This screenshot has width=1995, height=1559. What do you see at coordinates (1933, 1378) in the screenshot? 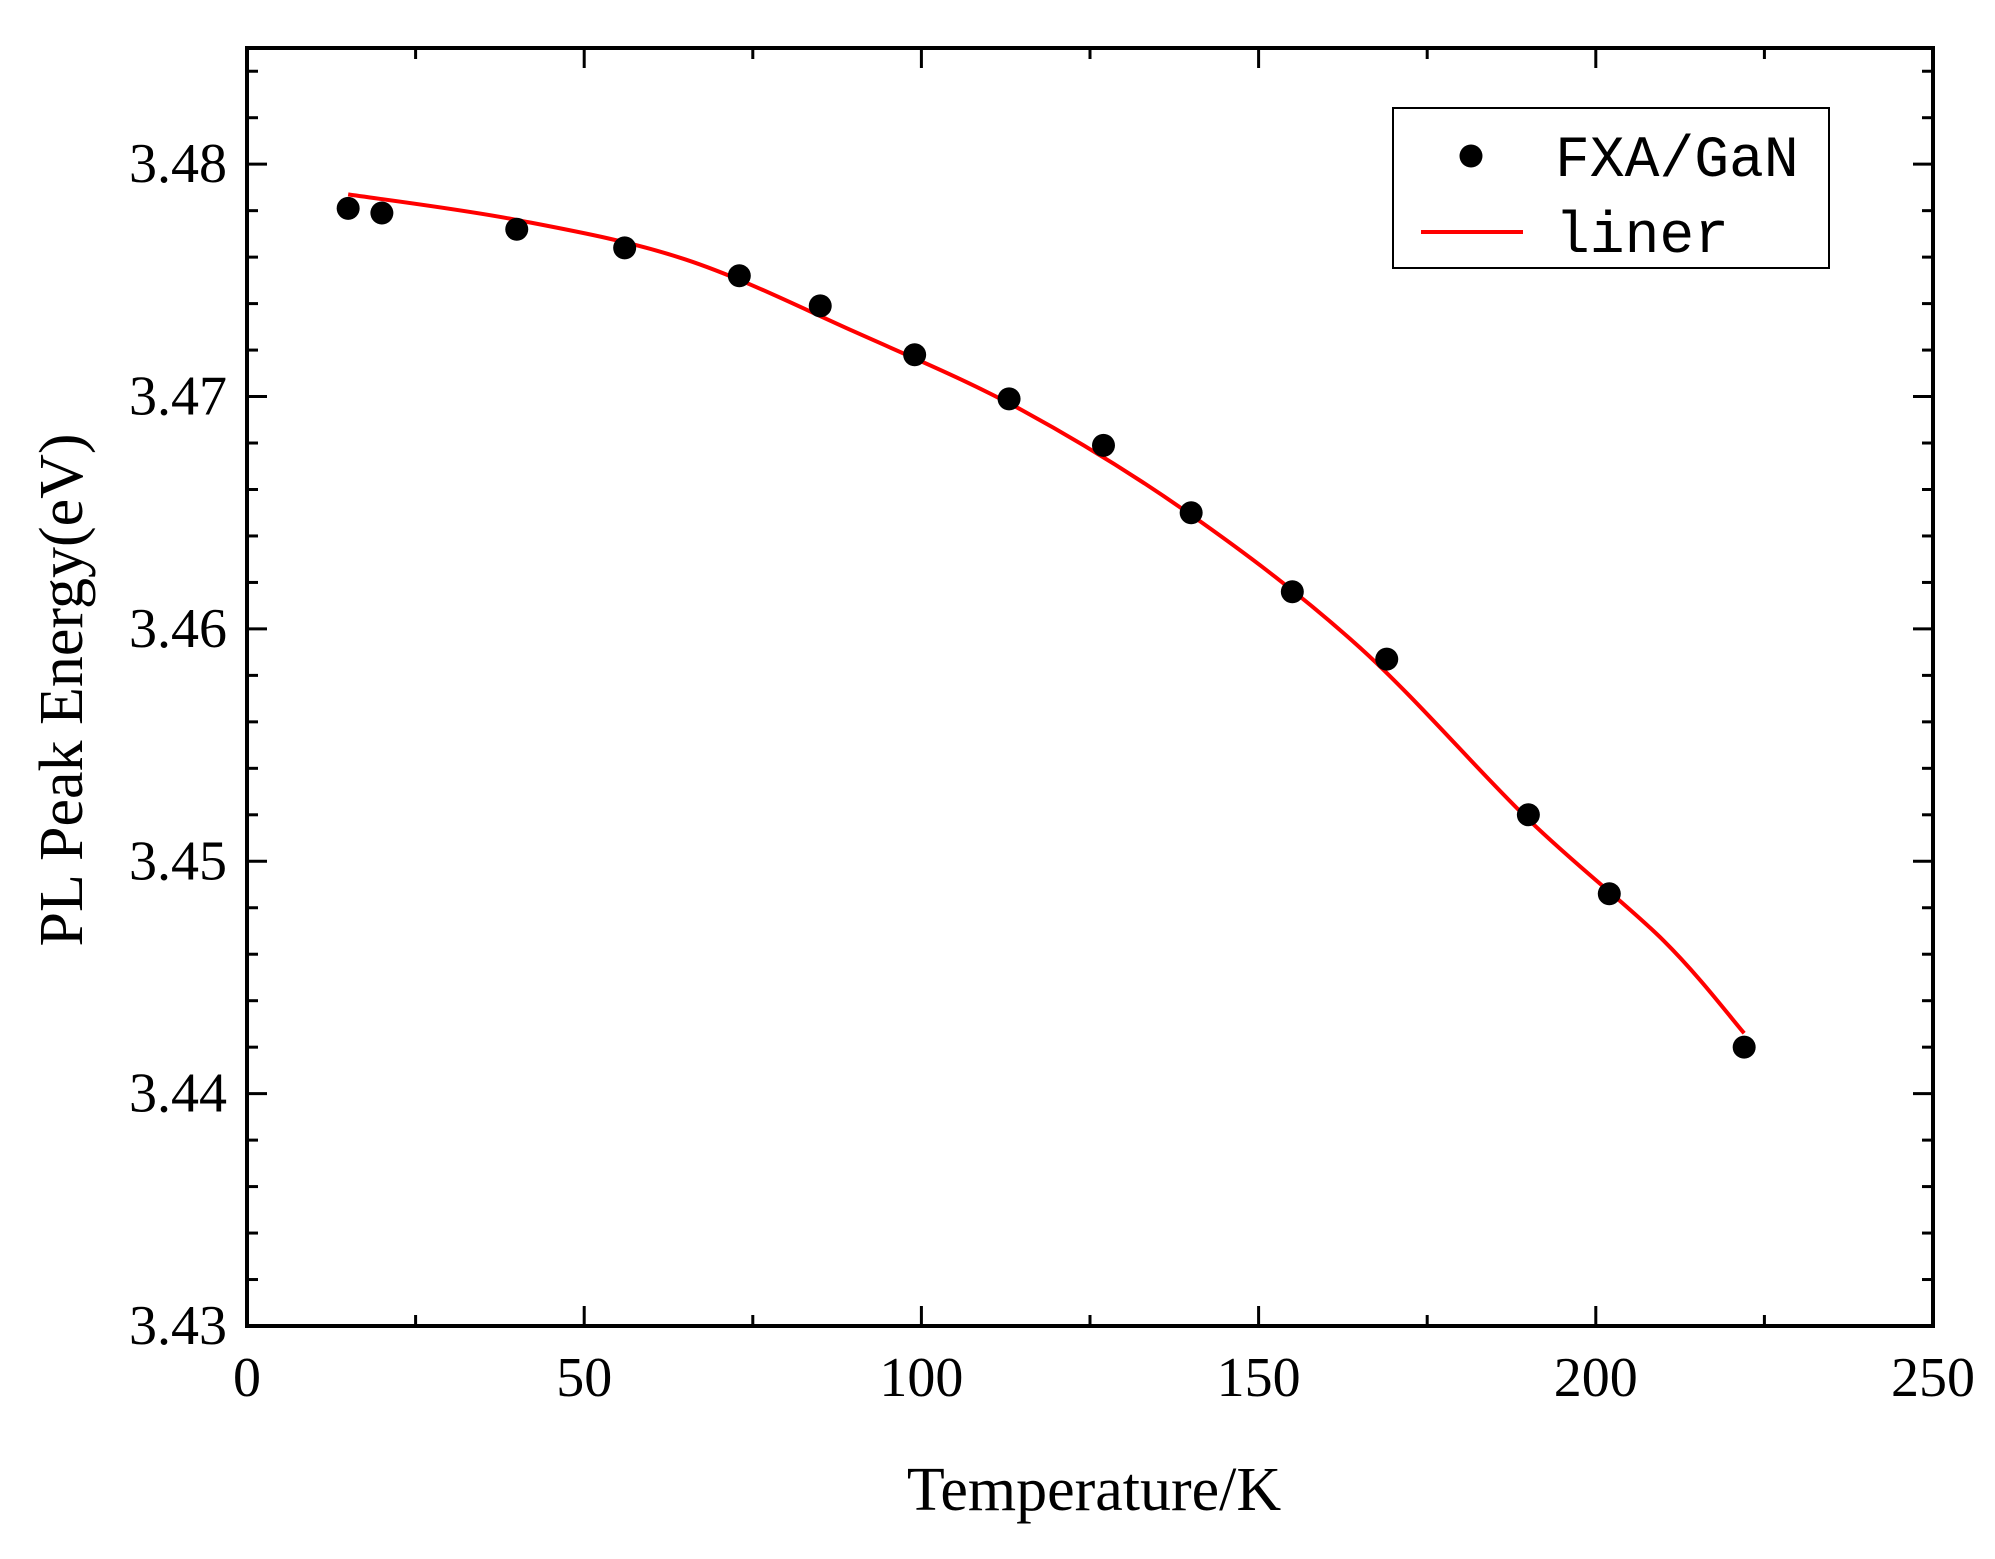
I see `x-tick-label: 250` at bounding box center [1933, 1378].